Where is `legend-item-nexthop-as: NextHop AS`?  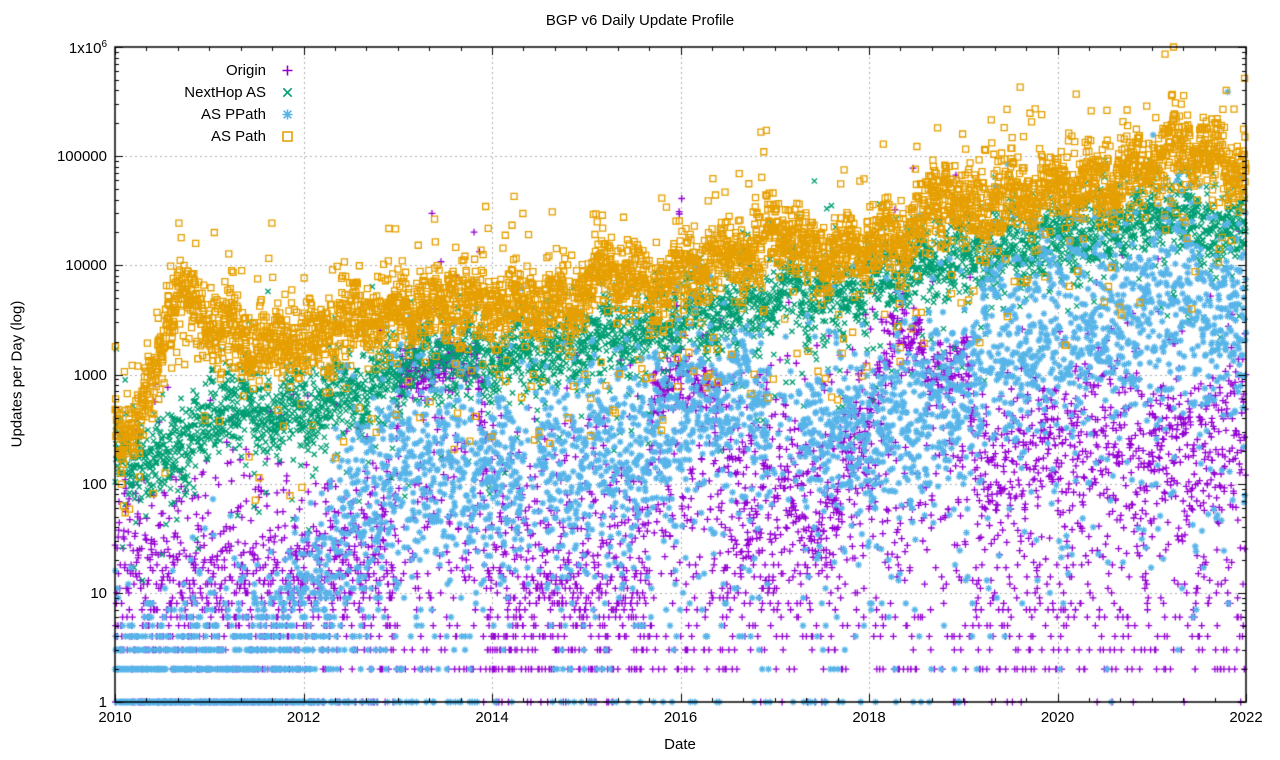 legend-item-nexthop-as: NextHop AS is located at coordinates (206, 92).